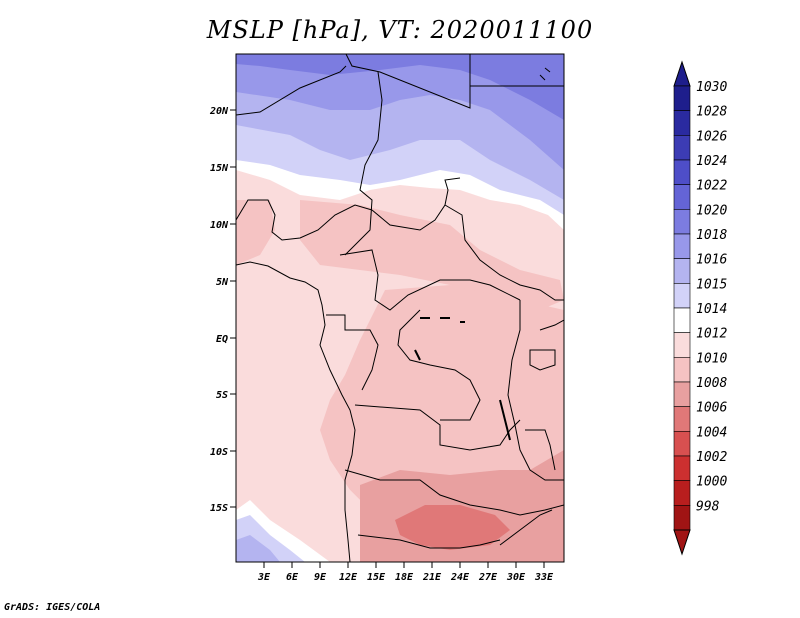 The width and height of the screenshot is (800, 618). I want to click on lon-label: 9E, so click(320, 577).